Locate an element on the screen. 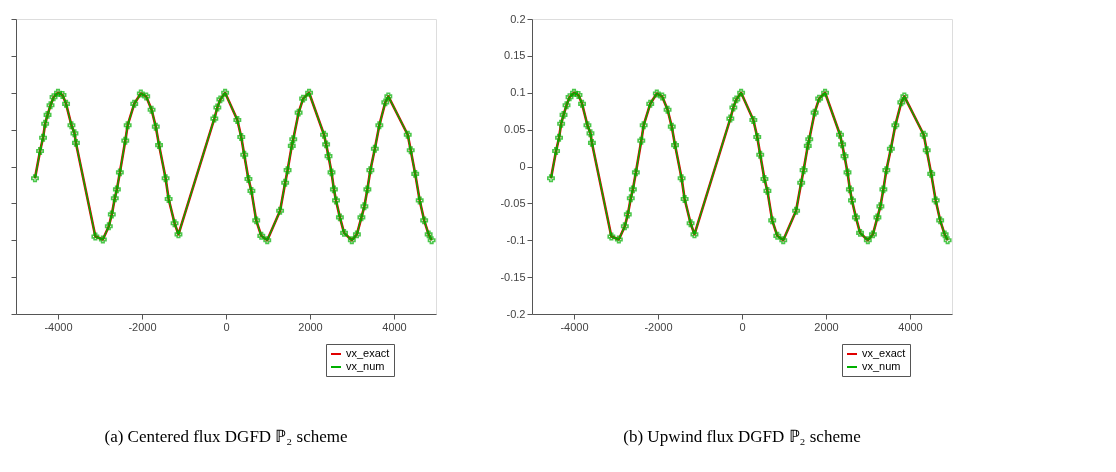 This screenshot has width=1116, height=472. y-tick-label: -0.2 is located at coordinates (516, 313).